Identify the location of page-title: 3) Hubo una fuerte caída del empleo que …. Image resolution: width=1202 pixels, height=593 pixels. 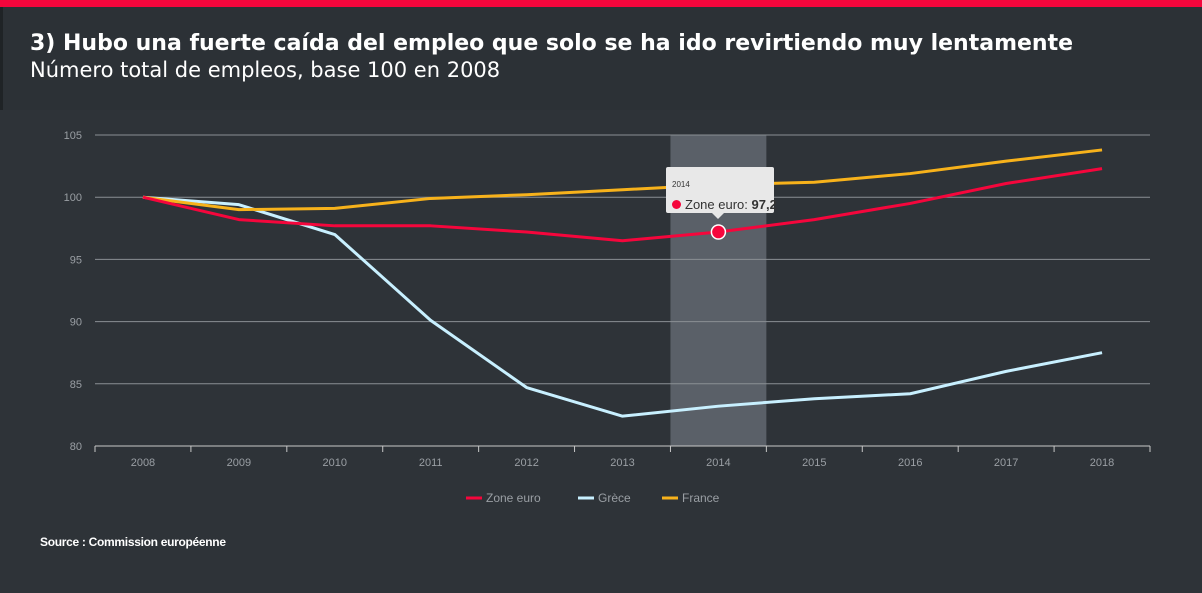
(552, 43).